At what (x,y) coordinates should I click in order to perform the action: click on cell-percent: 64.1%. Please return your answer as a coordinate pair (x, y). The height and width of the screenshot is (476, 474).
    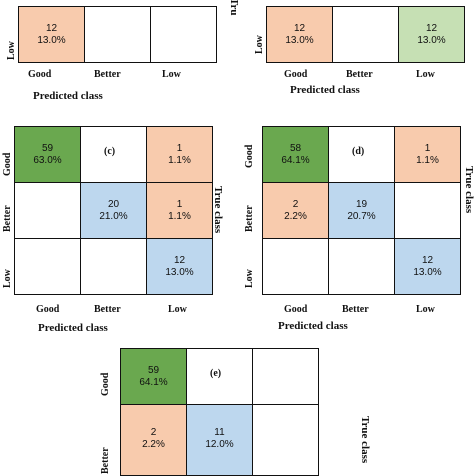
    Looking at the image, I should click on (295, 160).